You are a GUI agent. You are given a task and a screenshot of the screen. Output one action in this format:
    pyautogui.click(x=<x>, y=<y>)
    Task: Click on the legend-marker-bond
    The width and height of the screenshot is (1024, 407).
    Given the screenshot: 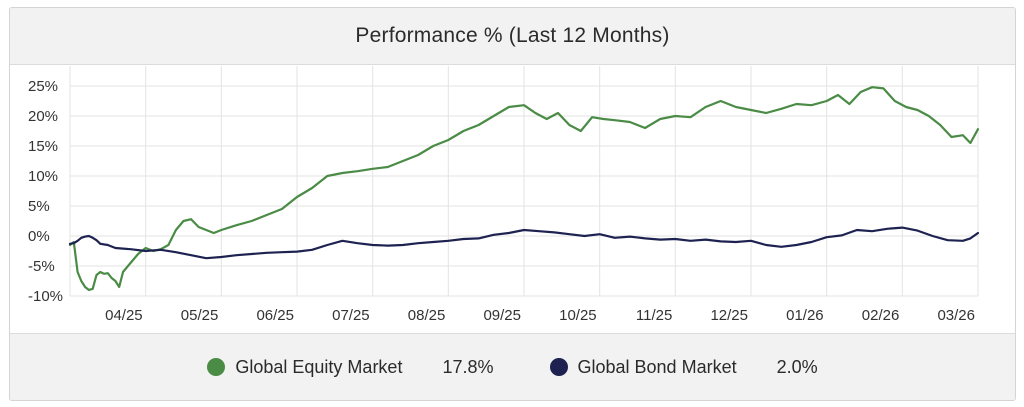 What is the action you would take?
    pyautogui.click(x=558, y=367)
    